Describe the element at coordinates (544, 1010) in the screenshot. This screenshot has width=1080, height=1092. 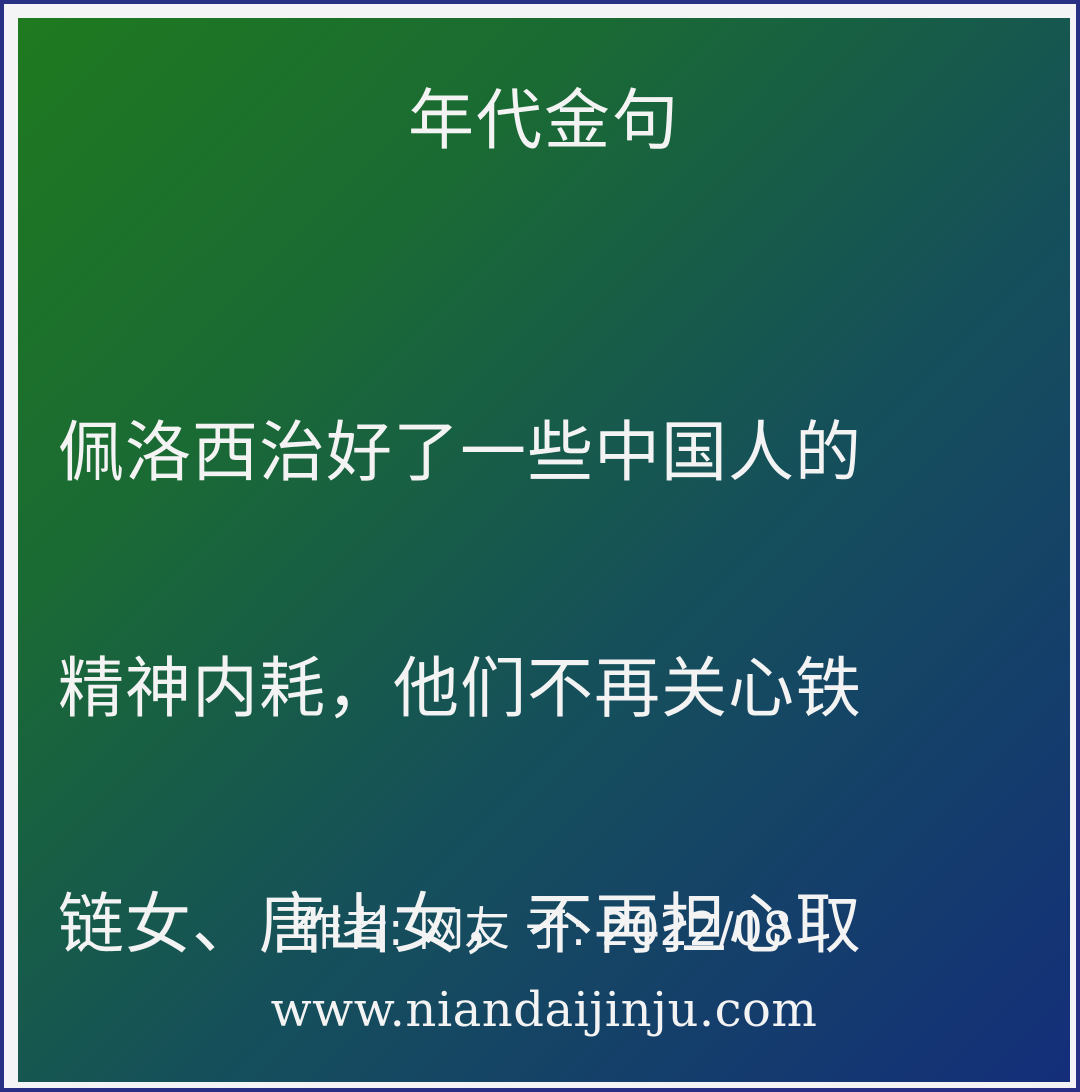
I see `website-url: www.niandaijinju.com` at that location.